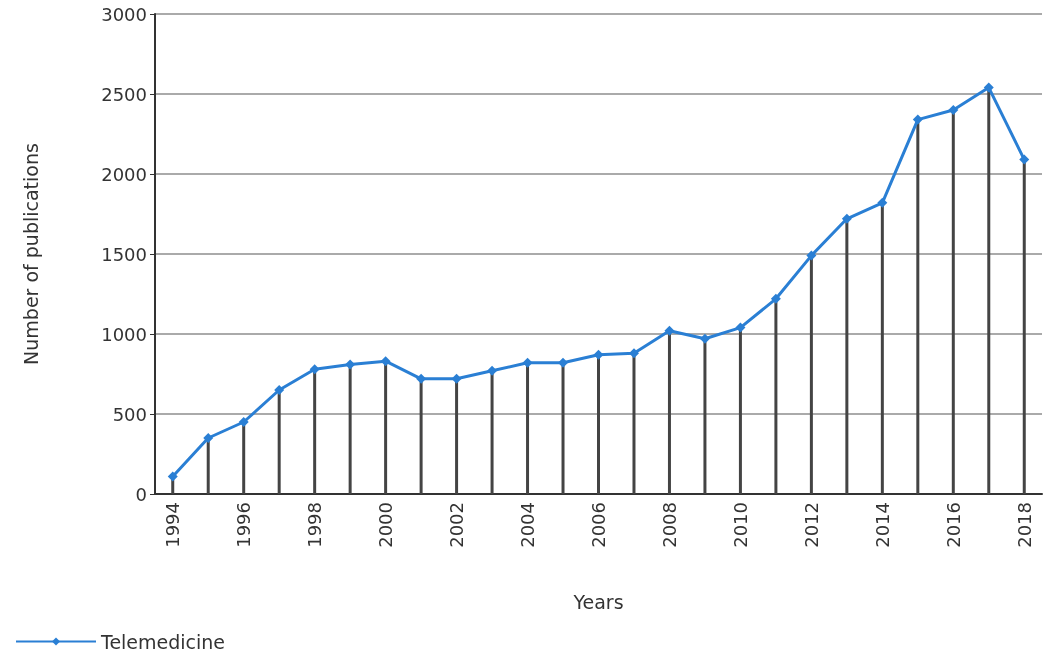 This screenshot has width=1056, height=661. What do you see at coordinates (457, 525) in the screenshot?
I see `x-tick-label: 2002` at bounding box center [457, 525].